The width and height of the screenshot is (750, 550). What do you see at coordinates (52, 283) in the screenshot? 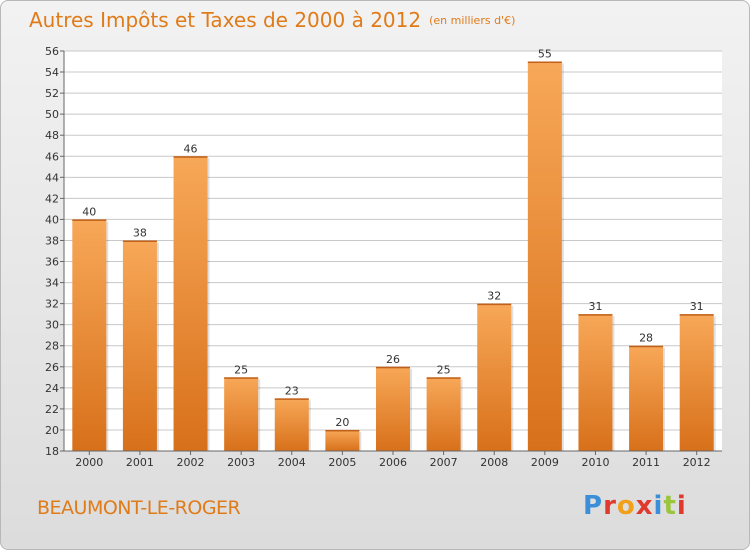
I see `y-tick-label: 34` at bounding box center [52, 283].